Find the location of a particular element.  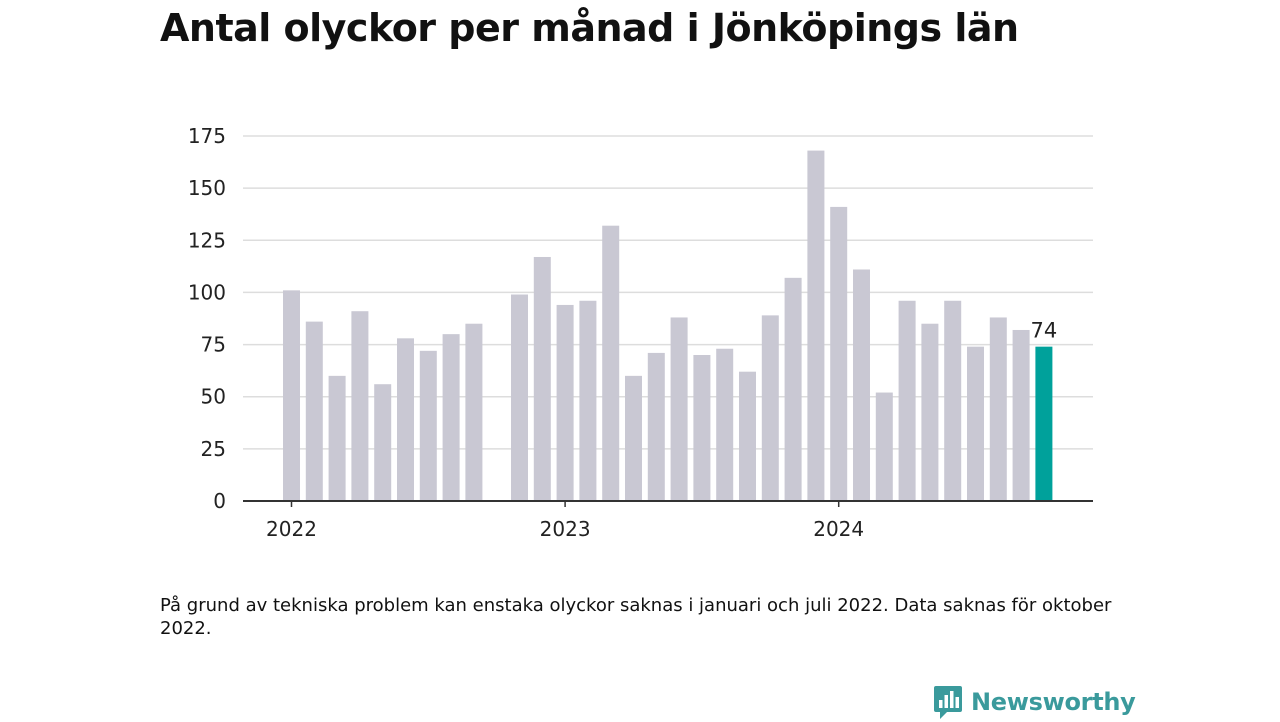

latest-value-label: 74 is located at coordinates (1044, 331).